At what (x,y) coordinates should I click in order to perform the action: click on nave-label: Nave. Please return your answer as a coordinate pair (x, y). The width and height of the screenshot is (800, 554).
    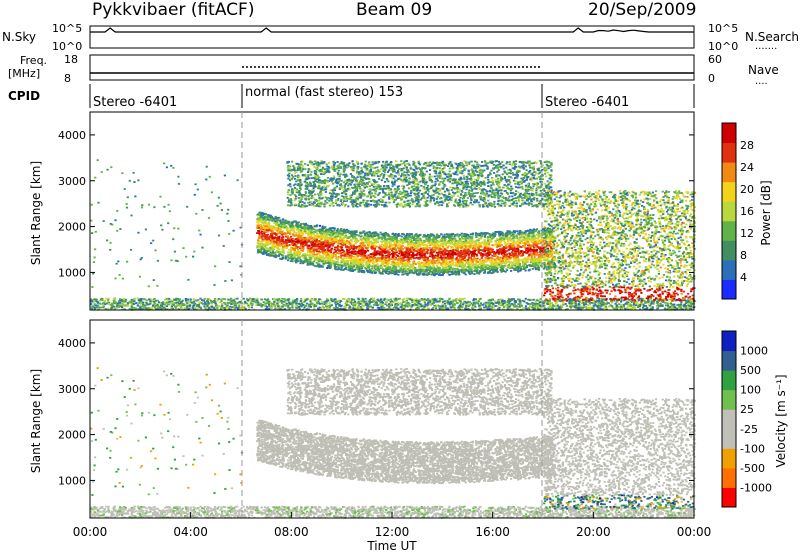
    Looking at the image, I should click on (763, 70).